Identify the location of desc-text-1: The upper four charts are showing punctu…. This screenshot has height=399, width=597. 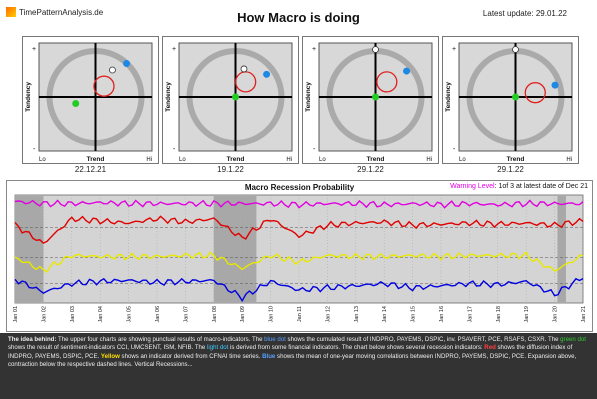
(160, 339).